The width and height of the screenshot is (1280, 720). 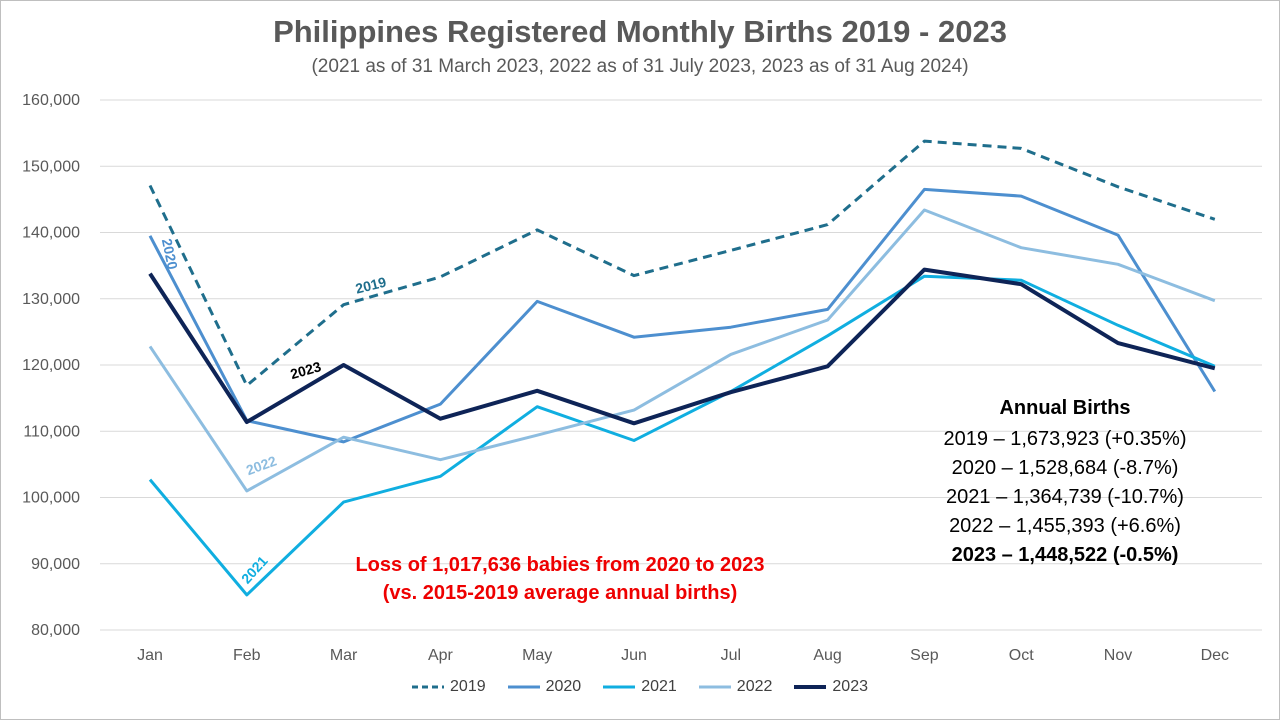 I want to click on x-tick-label-feb: Feb, so click(x=247, y=655).